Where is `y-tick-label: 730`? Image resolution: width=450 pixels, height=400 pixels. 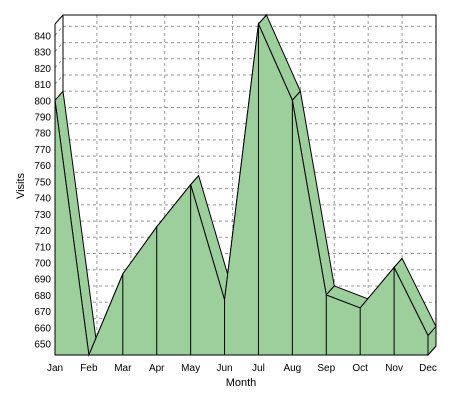 y-tick-label: 730 is located at coordinates (42, 215).